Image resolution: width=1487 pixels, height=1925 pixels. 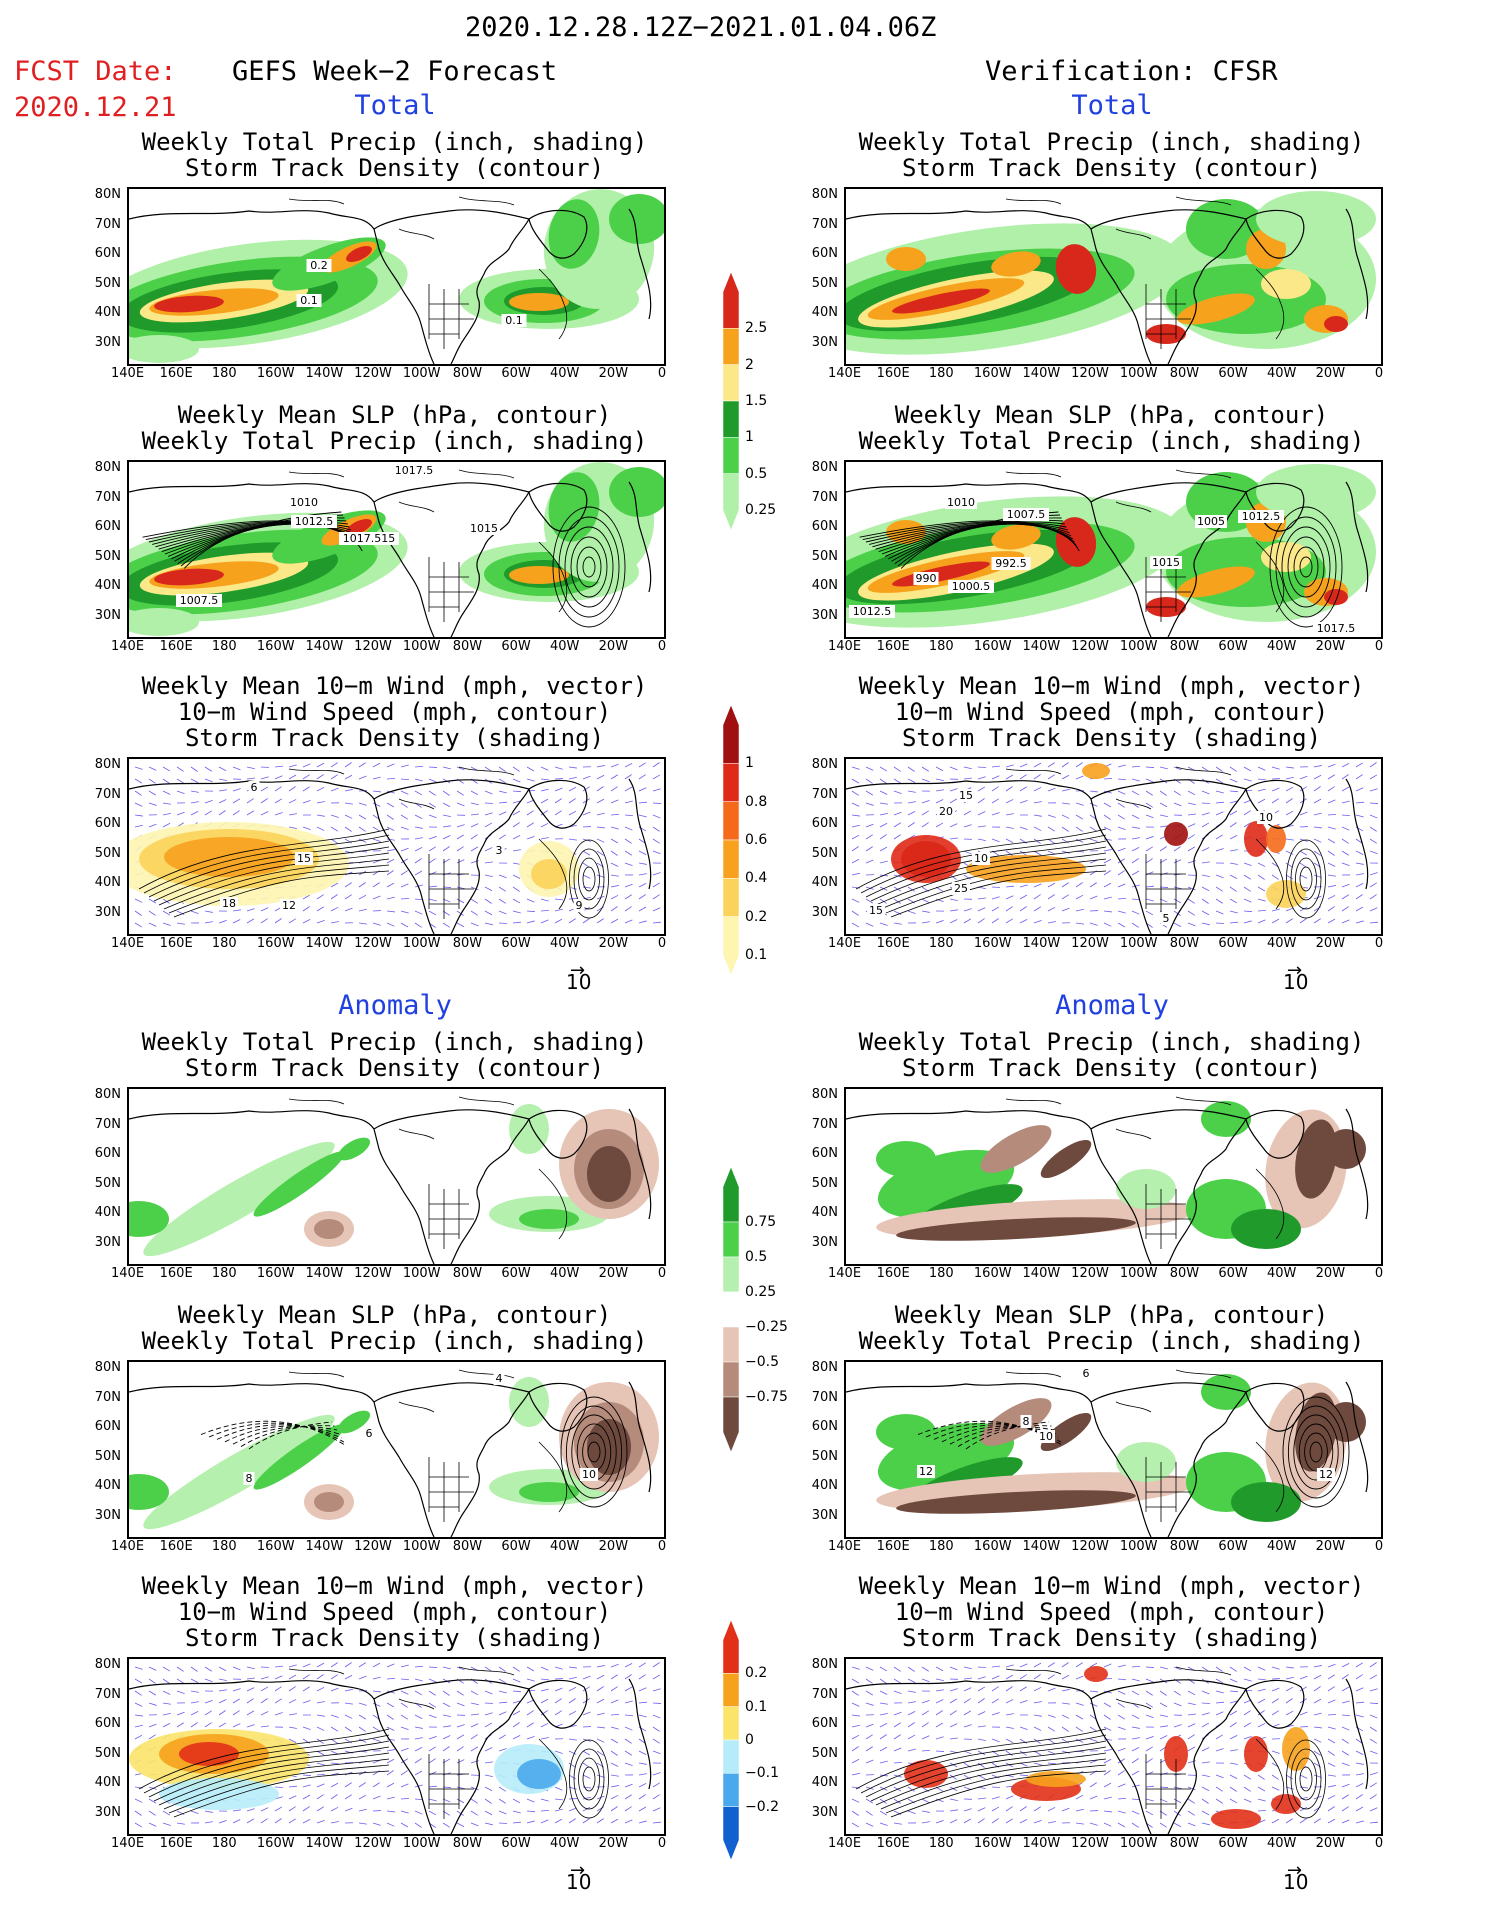 What do you see at coordinates (1026, 514) in the screenshot?
I see `contour-label: 1007.5` at bounding box center [1026, 514].